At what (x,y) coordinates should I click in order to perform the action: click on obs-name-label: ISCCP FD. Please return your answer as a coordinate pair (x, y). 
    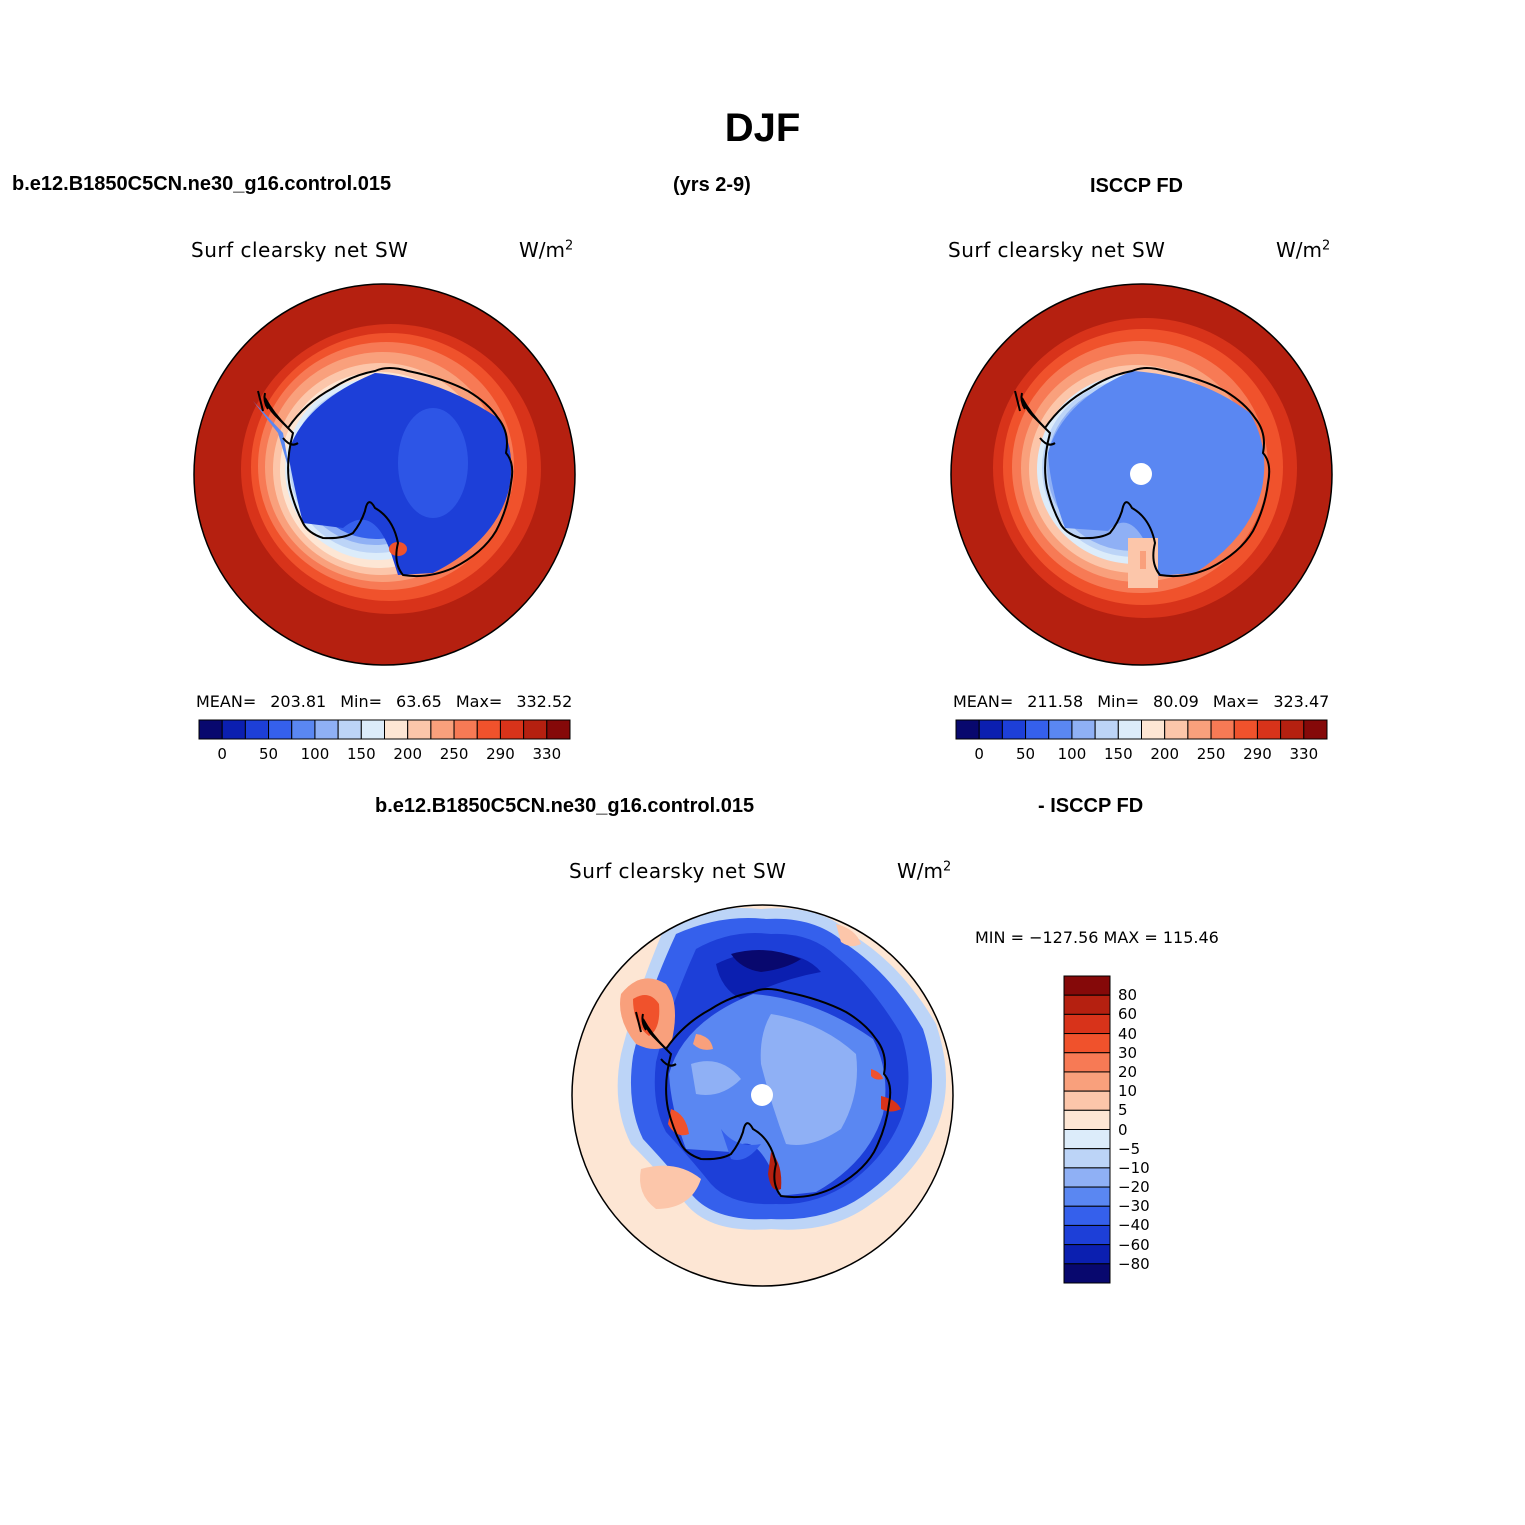
    Looking at the image, I should click on (1136, 186).